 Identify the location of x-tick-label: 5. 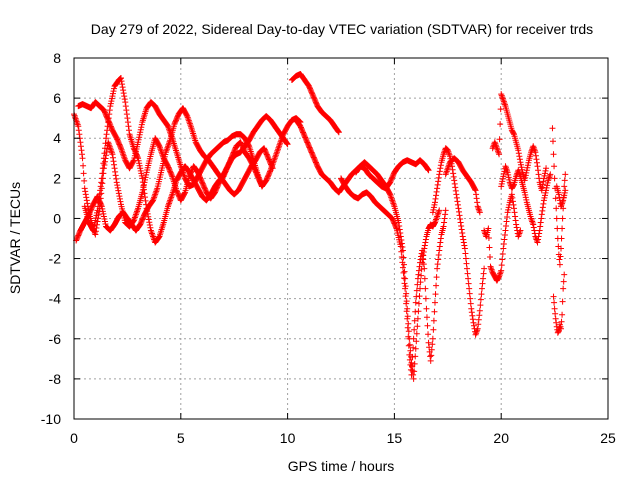
(181, 438).